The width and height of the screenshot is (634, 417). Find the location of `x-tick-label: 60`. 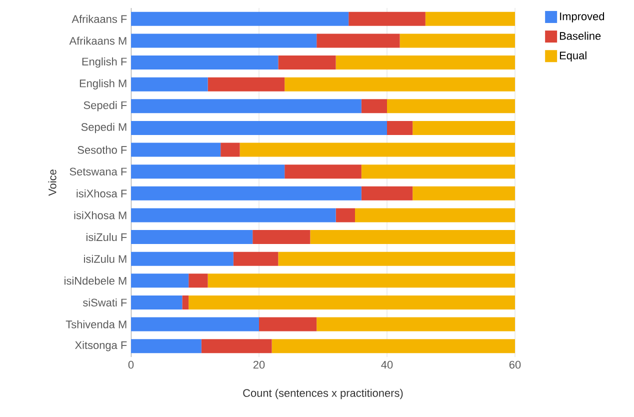

x-tick-label: 60 is located at coordinates (515, 364).